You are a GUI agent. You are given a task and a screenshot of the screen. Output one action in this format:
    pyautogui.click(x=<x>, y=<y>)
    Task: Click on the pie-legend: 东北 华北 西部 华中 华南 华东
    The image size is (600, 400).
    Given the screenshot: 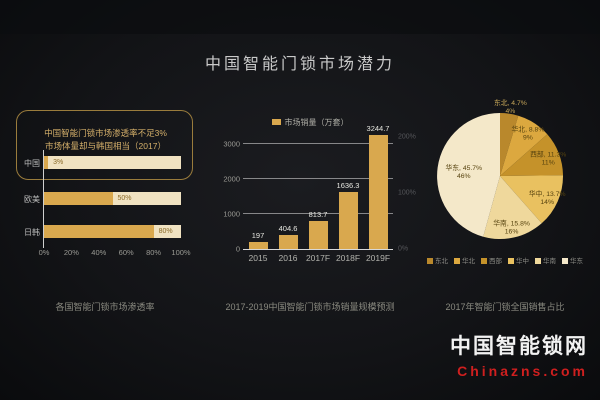 What is the action you would take?
    pyautogui.click(x=505, y=259)
    